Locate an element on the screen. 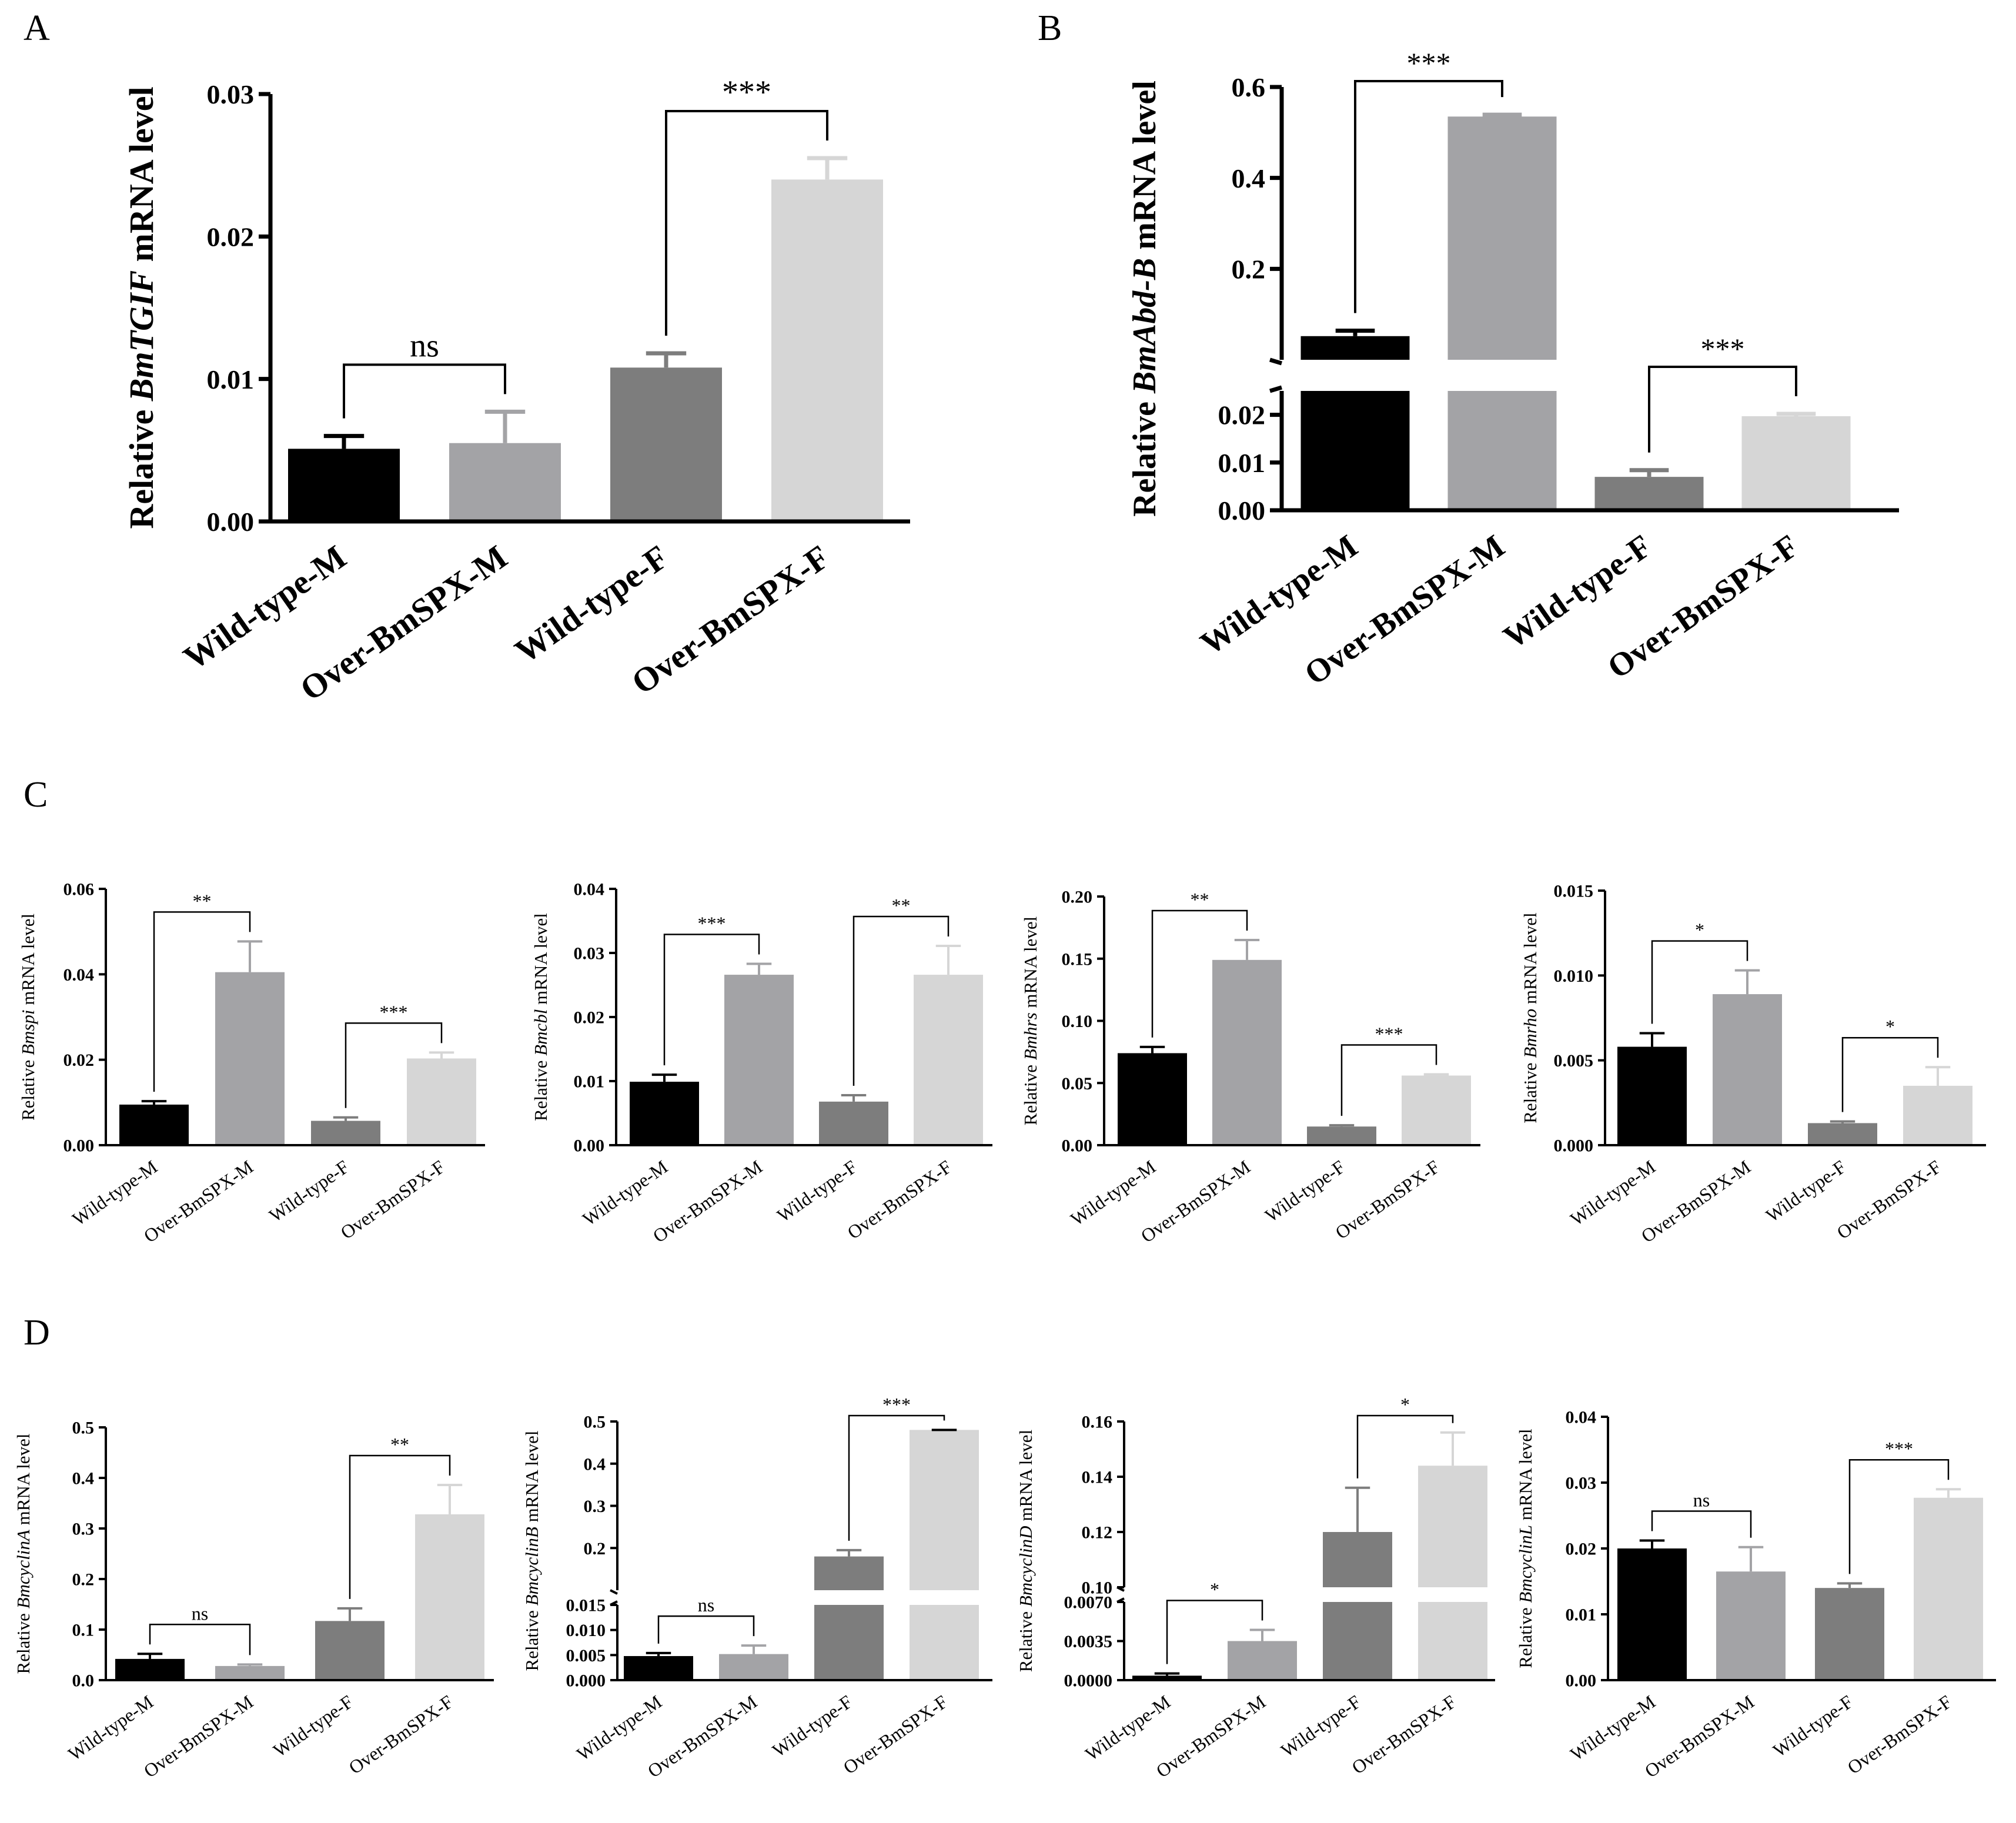 This screenshot has height=1823, width=2016. panel-label-a: A is located at coordinates (37, 28).